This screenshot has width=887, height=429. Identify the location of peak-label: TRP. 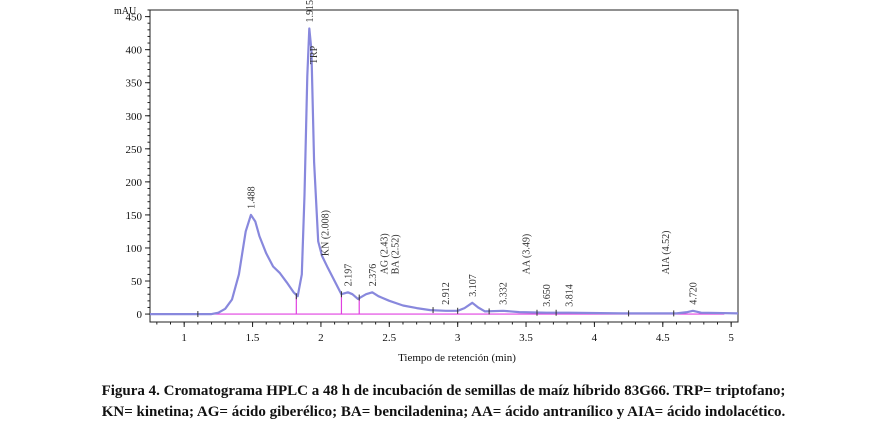
(314, 54).